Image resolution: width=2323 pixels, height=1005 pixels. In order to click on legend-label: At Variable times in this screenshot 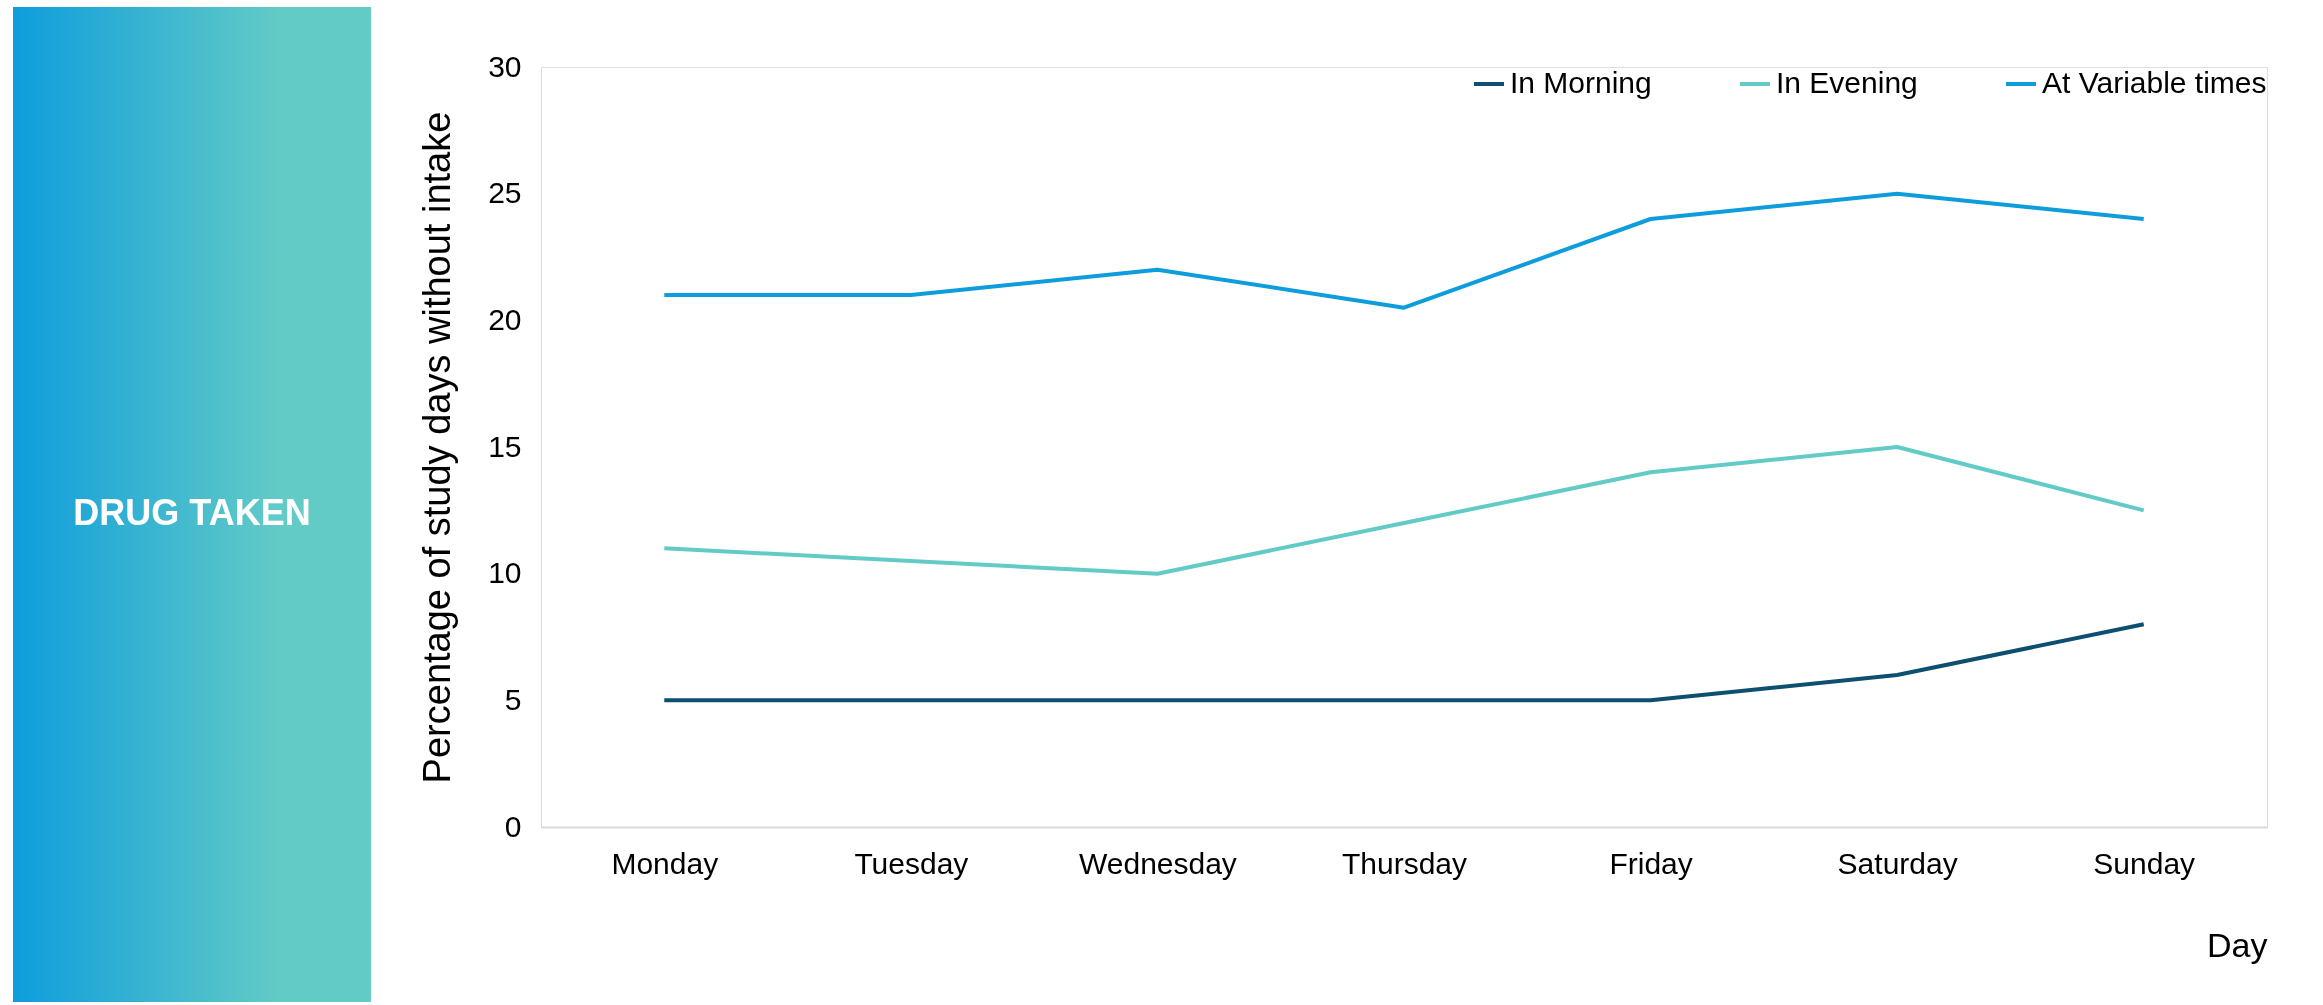, I will do `click(2154, 82)`.